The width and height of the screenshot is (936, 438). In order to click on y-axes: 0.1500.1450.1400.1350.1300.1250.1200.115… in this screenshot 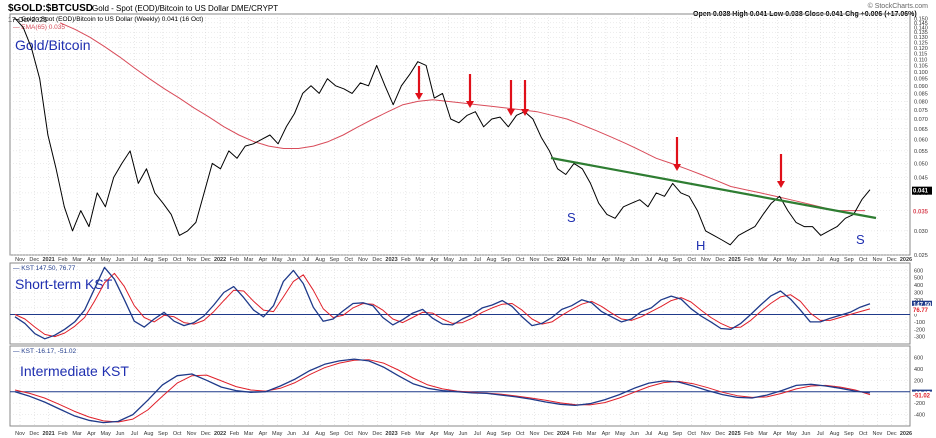, I will do `click(921, 217)`.